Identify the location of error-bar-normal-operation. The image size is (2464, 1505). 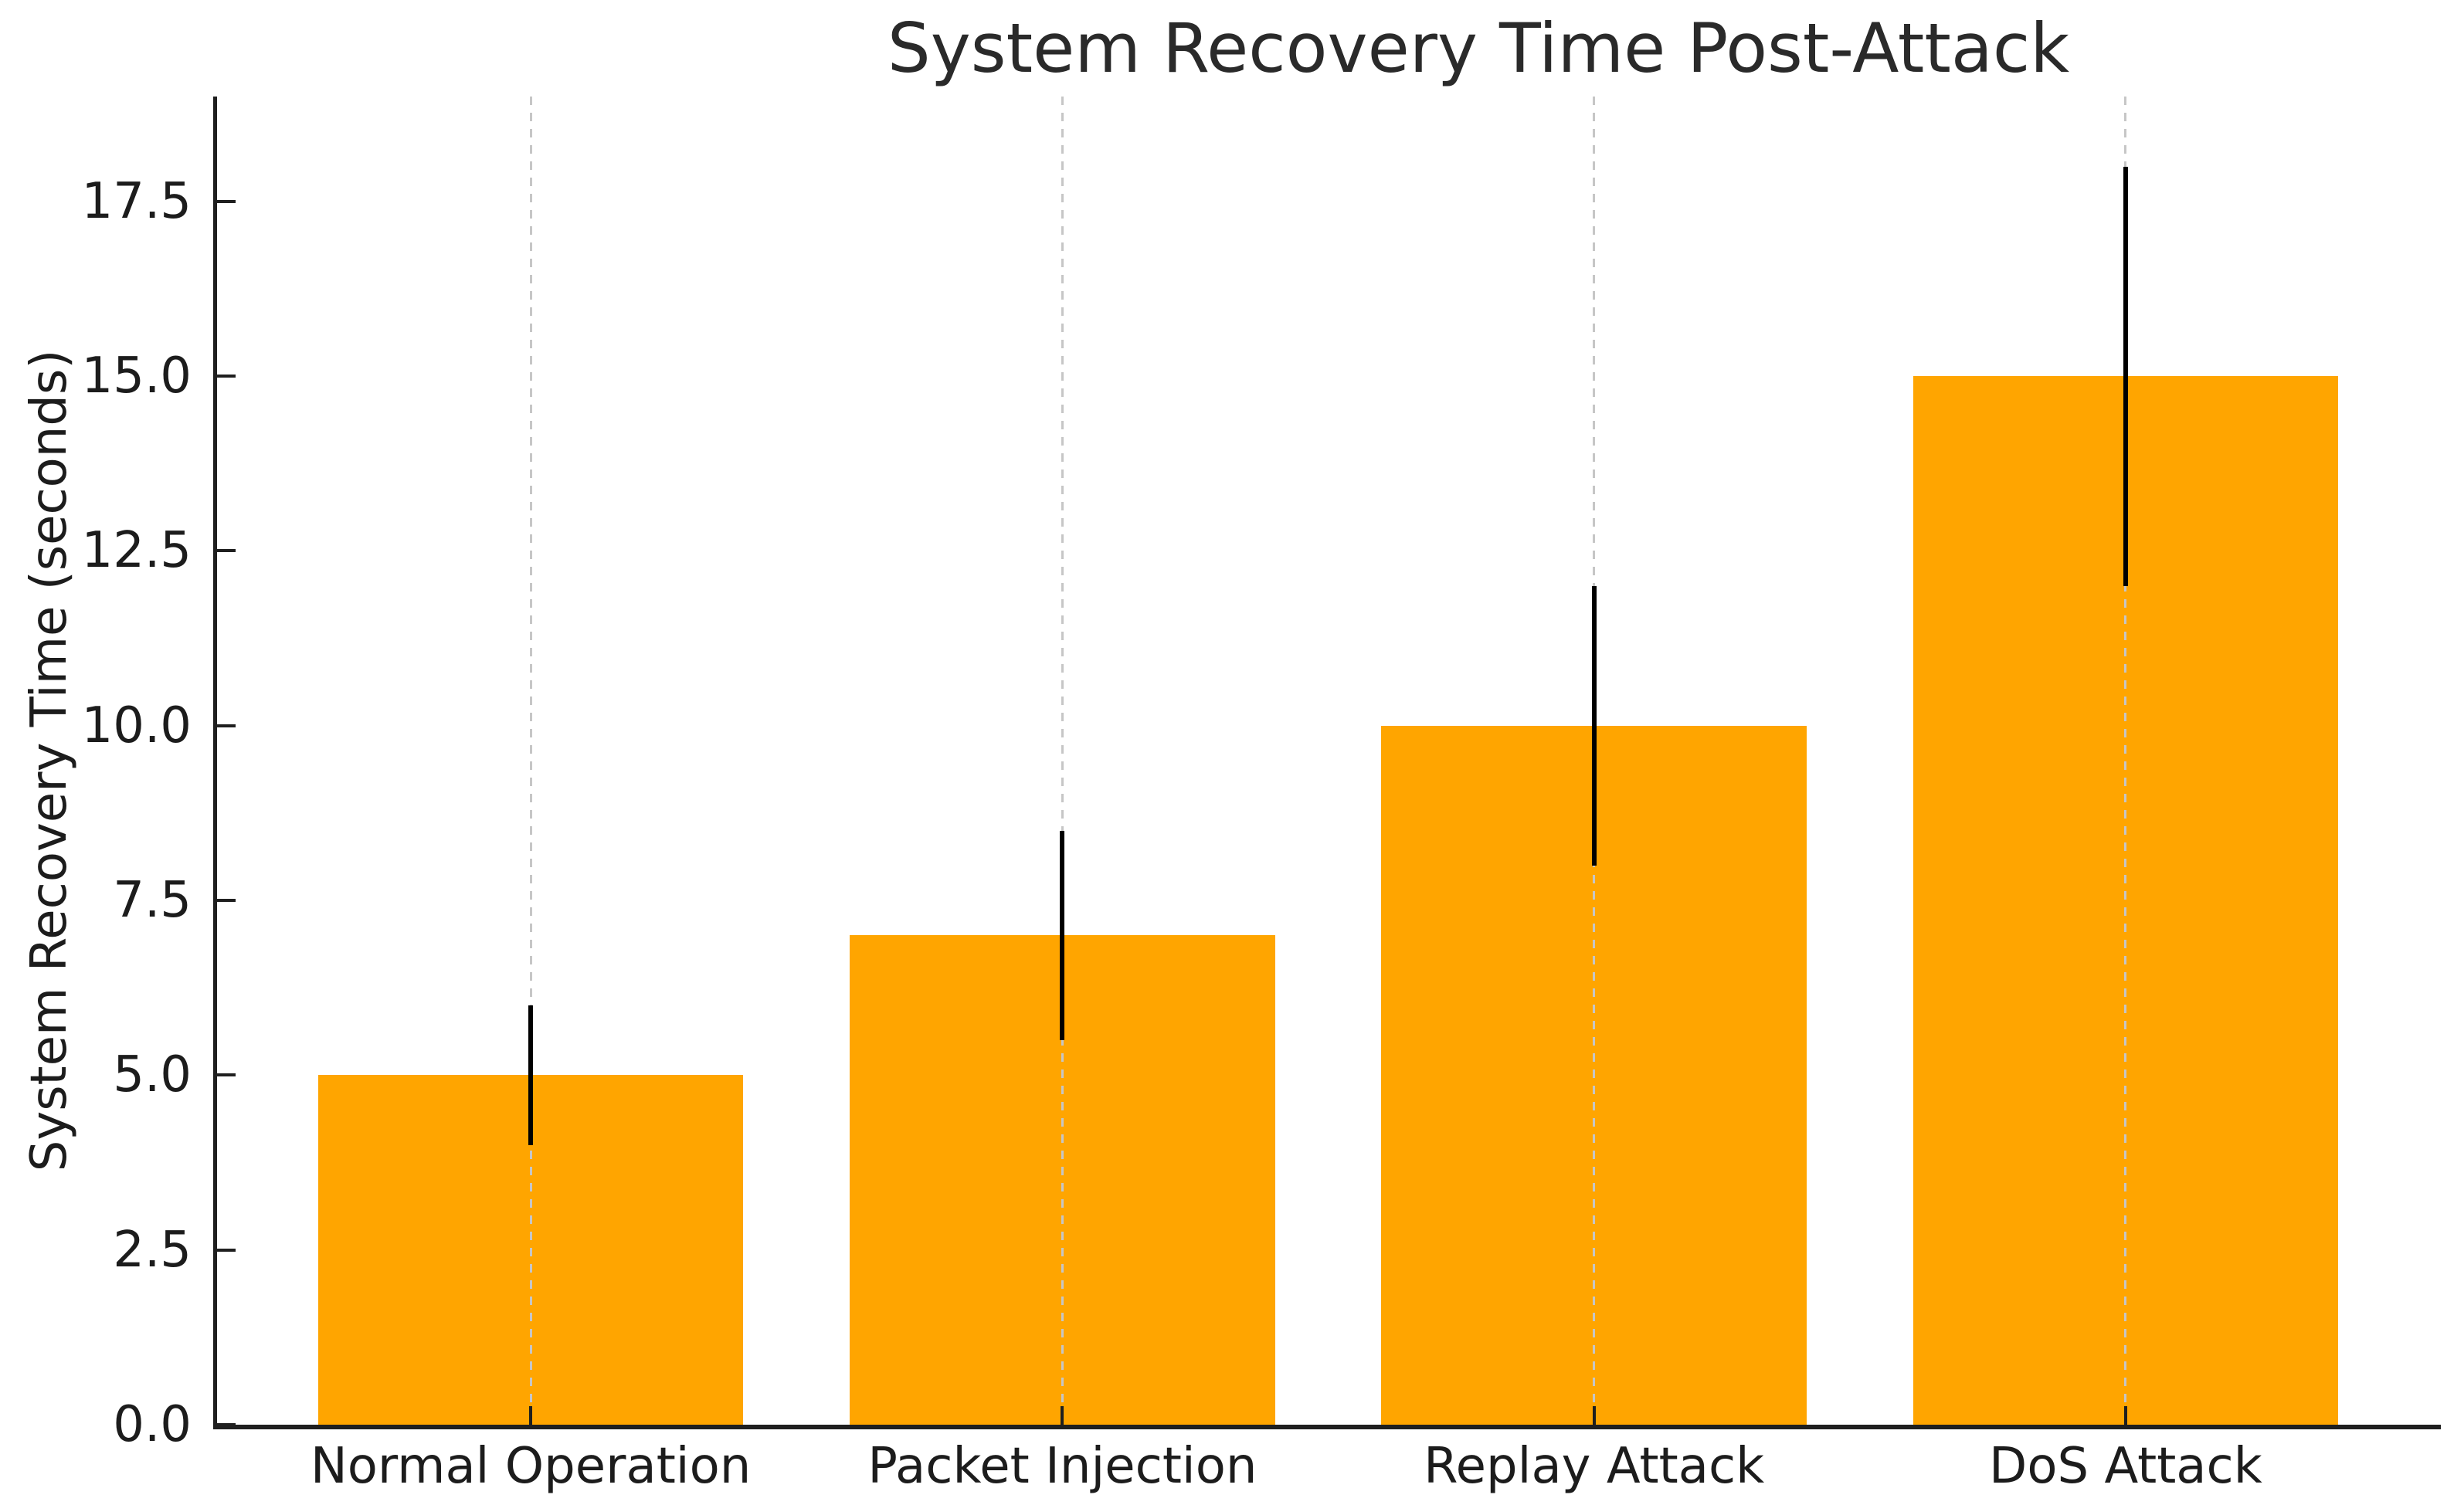
(531, 1075).